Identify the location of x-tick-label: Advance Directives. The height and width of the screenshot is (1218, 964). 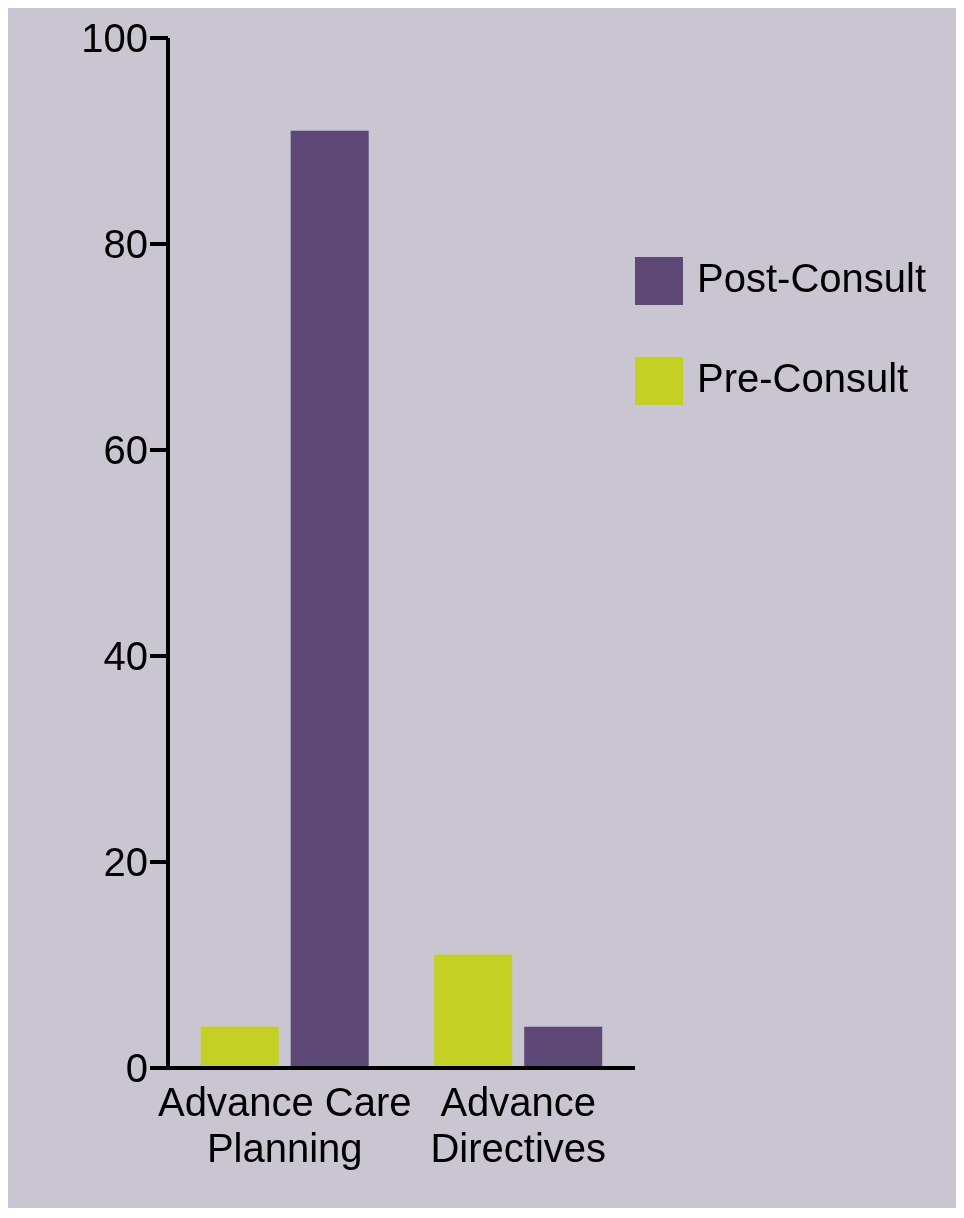
(518, 1125).